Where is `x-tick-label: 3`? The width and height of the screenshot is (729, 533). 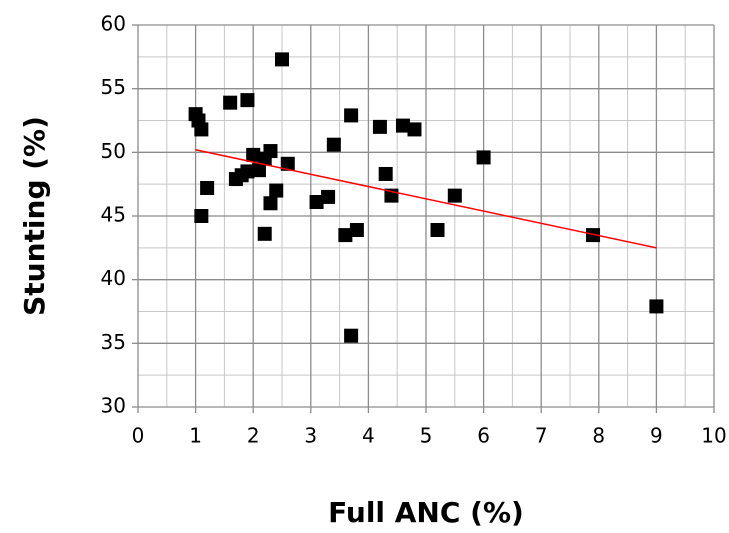 x-tick-label: 3 is located at coordinates (310, 436).